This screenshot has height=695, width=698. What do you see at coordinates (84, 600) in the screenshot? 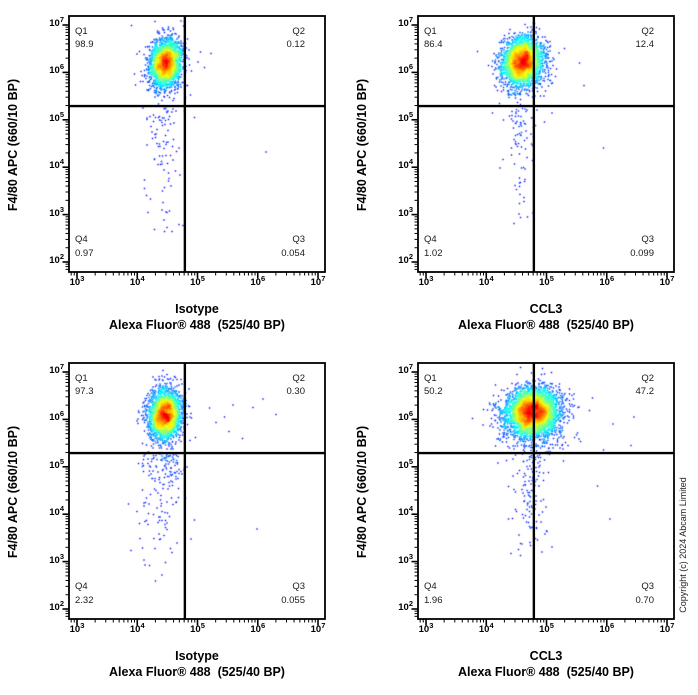
I see `quadrant-value-q4: 2.32` at bounding box center [84, 600].